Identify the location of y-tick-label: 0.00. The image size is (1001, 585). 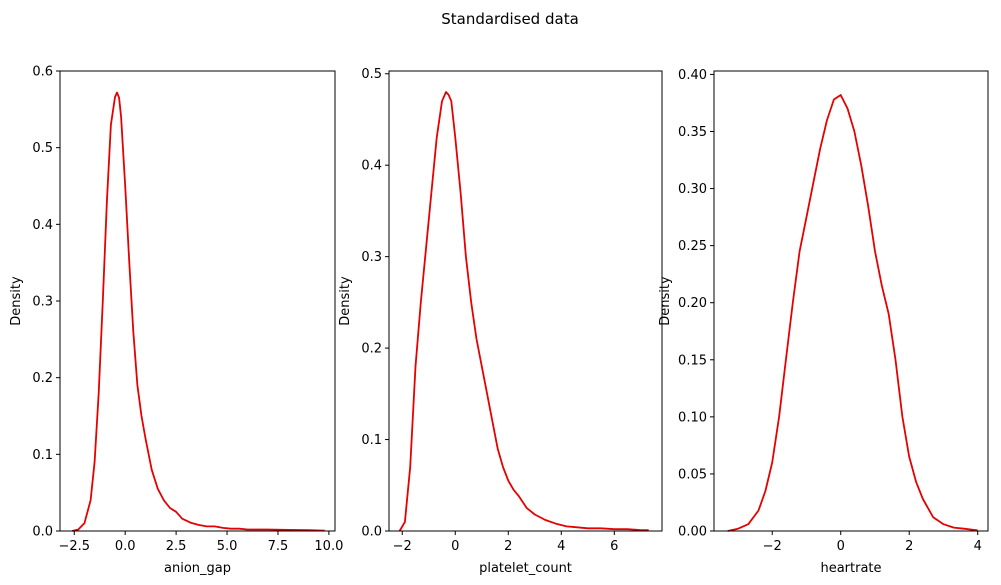
(692, 532).